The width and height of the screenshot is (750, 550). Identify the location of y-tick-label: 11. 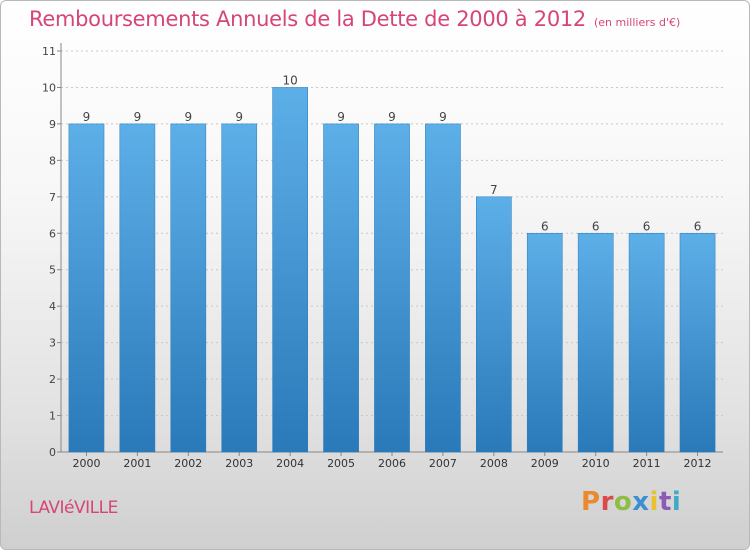
(49, 51).